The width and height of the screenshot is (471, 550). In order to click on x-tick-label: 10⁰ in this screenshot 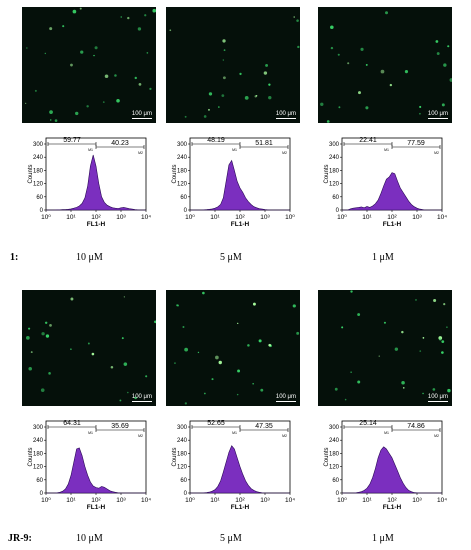, I will do `click(46, 500)`.